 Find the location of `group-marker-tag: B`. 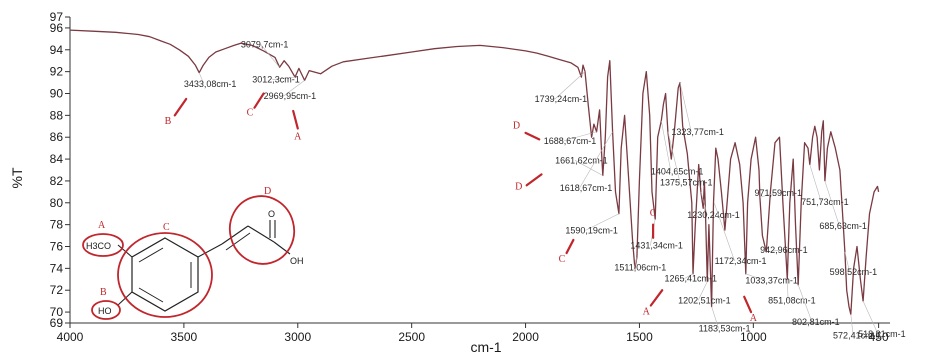

group-marker-tag: B is located at coordinates (168, 121).